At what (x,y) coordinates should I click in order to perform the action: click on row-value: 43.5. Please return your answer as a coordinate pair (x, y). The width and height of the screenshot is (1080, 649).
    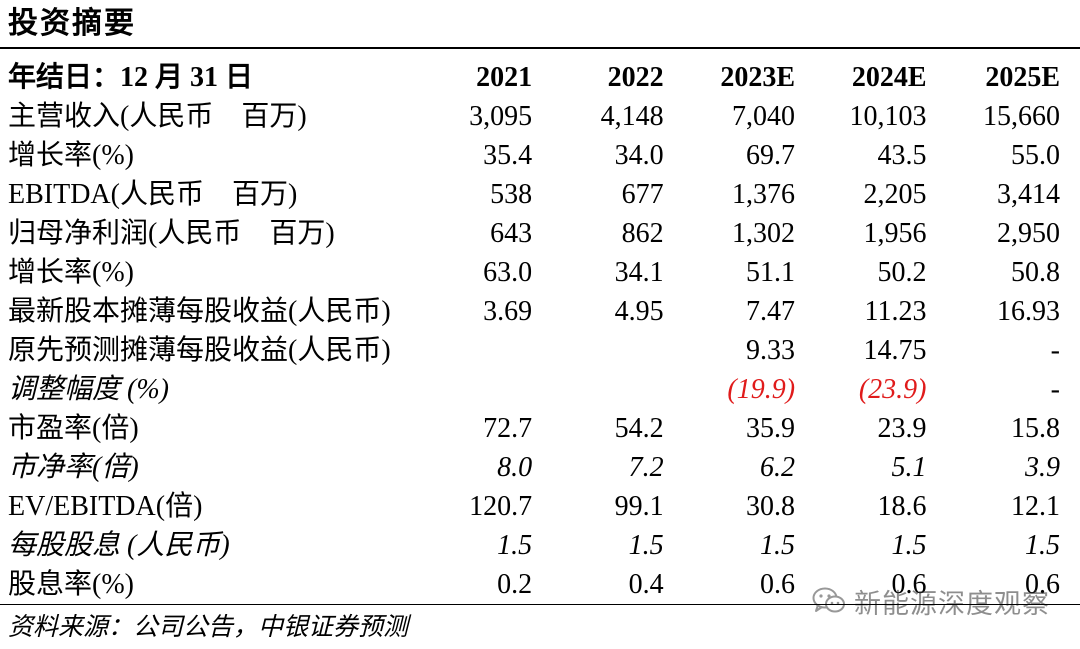
    Looking at the image, I should click on (902, 155).